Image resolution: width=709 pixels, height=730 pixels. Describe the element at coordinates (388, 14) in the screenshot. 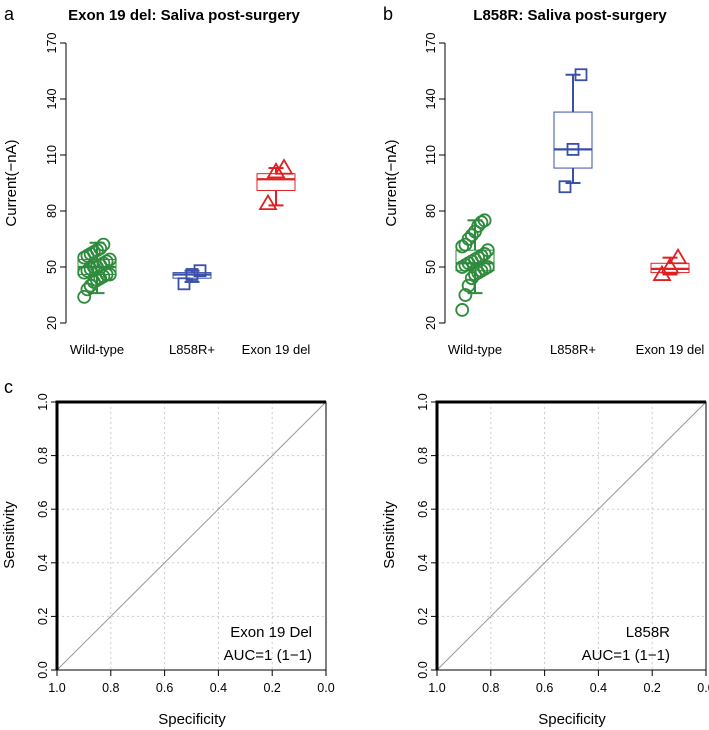

I see `panel-letter: b` at that location.